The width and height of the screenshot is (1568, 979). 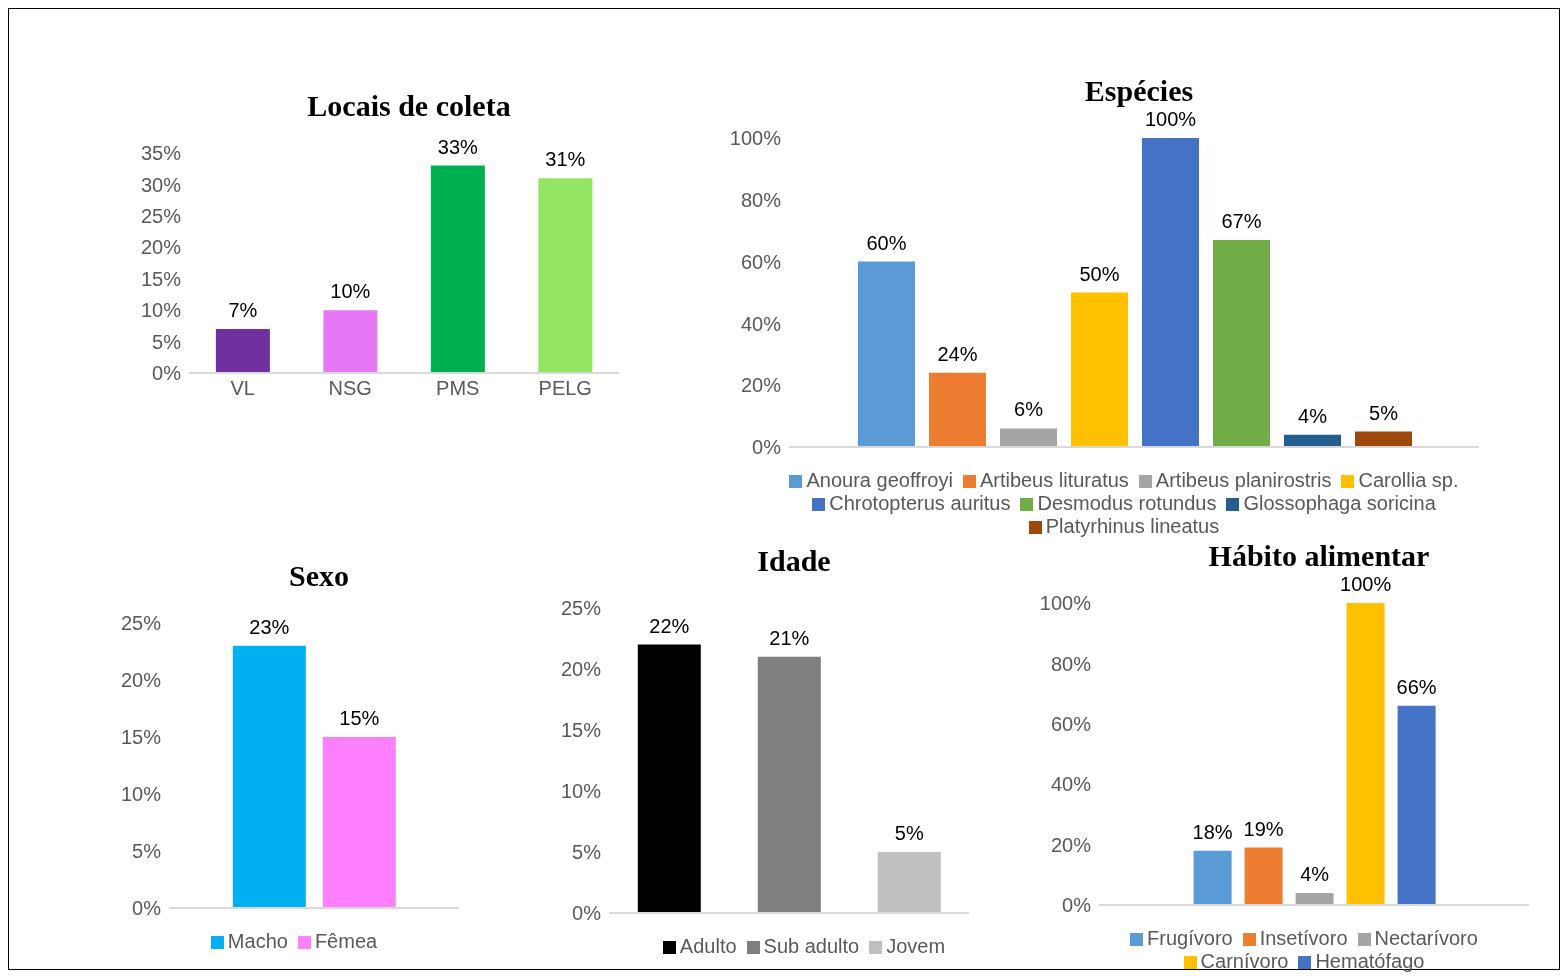 What do you see at coordinates (161, 184) in the screenshot?
I see `y-tick-label: 30%` at bounding box center [161, 184].